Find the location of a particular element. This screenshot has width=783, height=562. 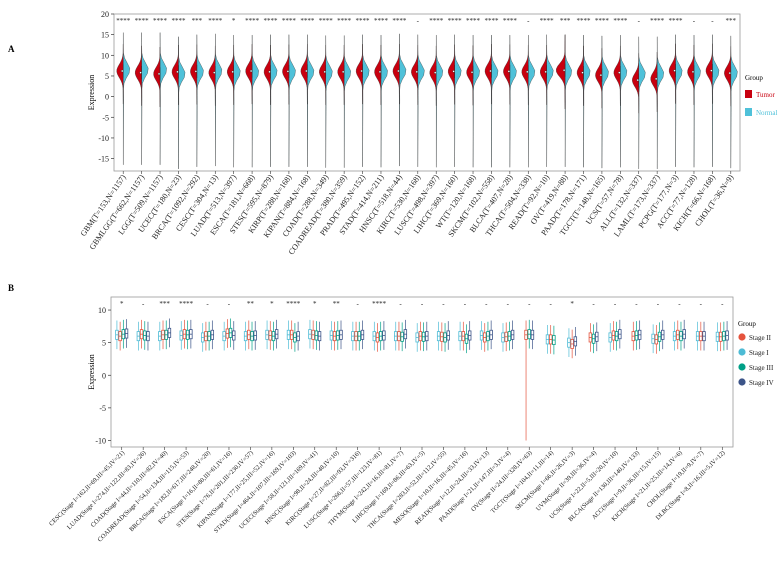

legend-label: Stage I is located at coordinates (759, 353).